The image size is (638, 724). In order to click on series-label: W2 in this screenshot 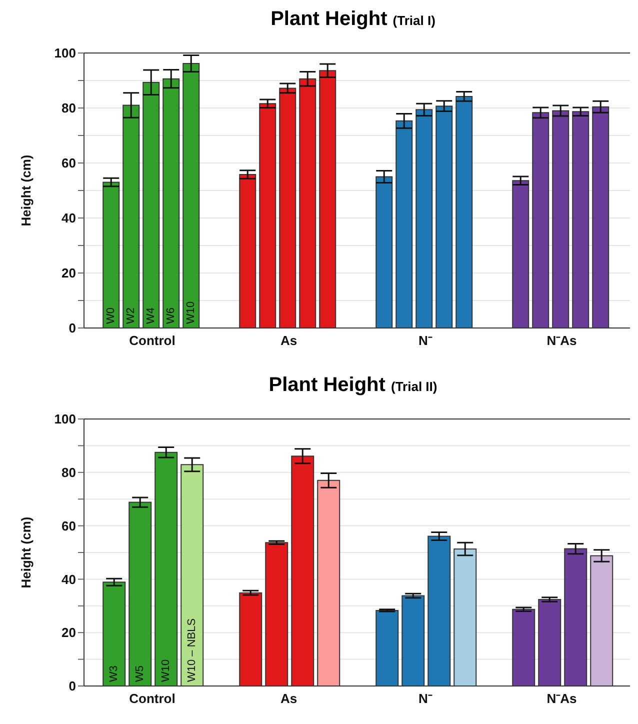, I will do `click(131, 316)`.